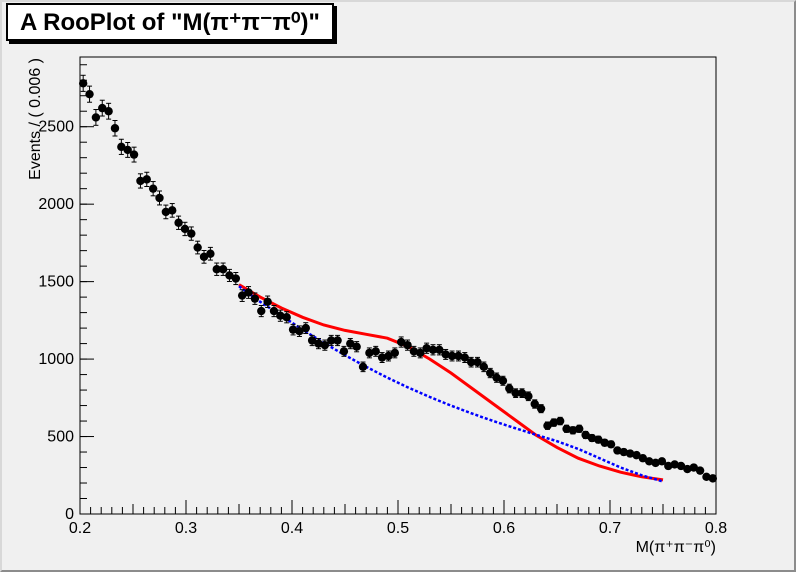 This screenshot has height=572, width=796. Describe the element at coordinates (56, 127) in the screenshot. I see `y-tick-label: 2500` at that location.